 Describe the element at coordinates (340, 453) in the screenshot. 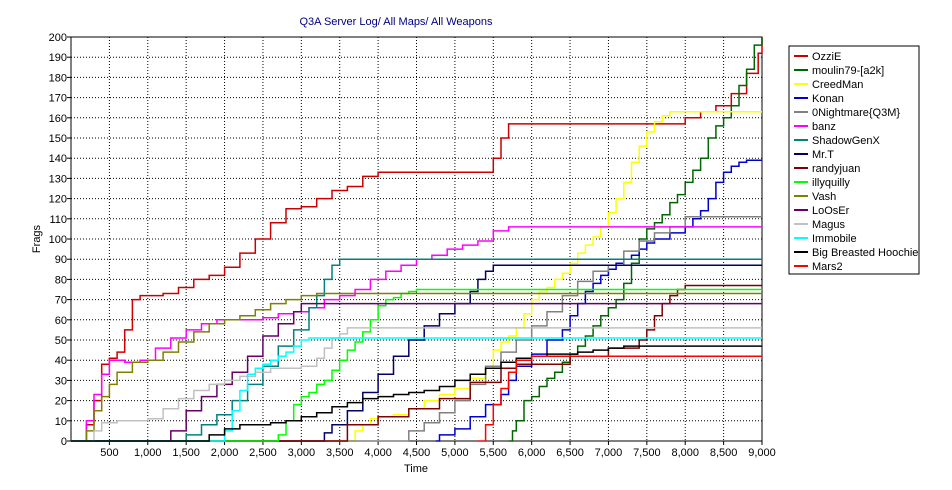

I see `x-tick-label: 3,500` at that location.